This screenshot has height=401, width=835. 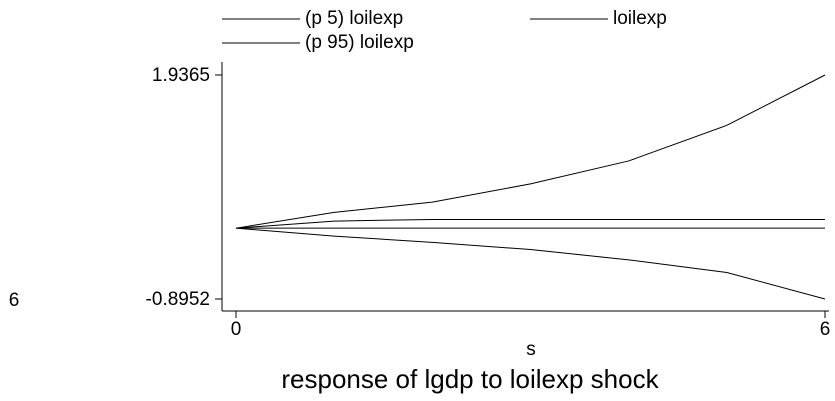 What do you see at coordinates (359, 42) in the screenshot?
I see `legend-label: (p 95) loilexp` at bounding box center [359, 42].